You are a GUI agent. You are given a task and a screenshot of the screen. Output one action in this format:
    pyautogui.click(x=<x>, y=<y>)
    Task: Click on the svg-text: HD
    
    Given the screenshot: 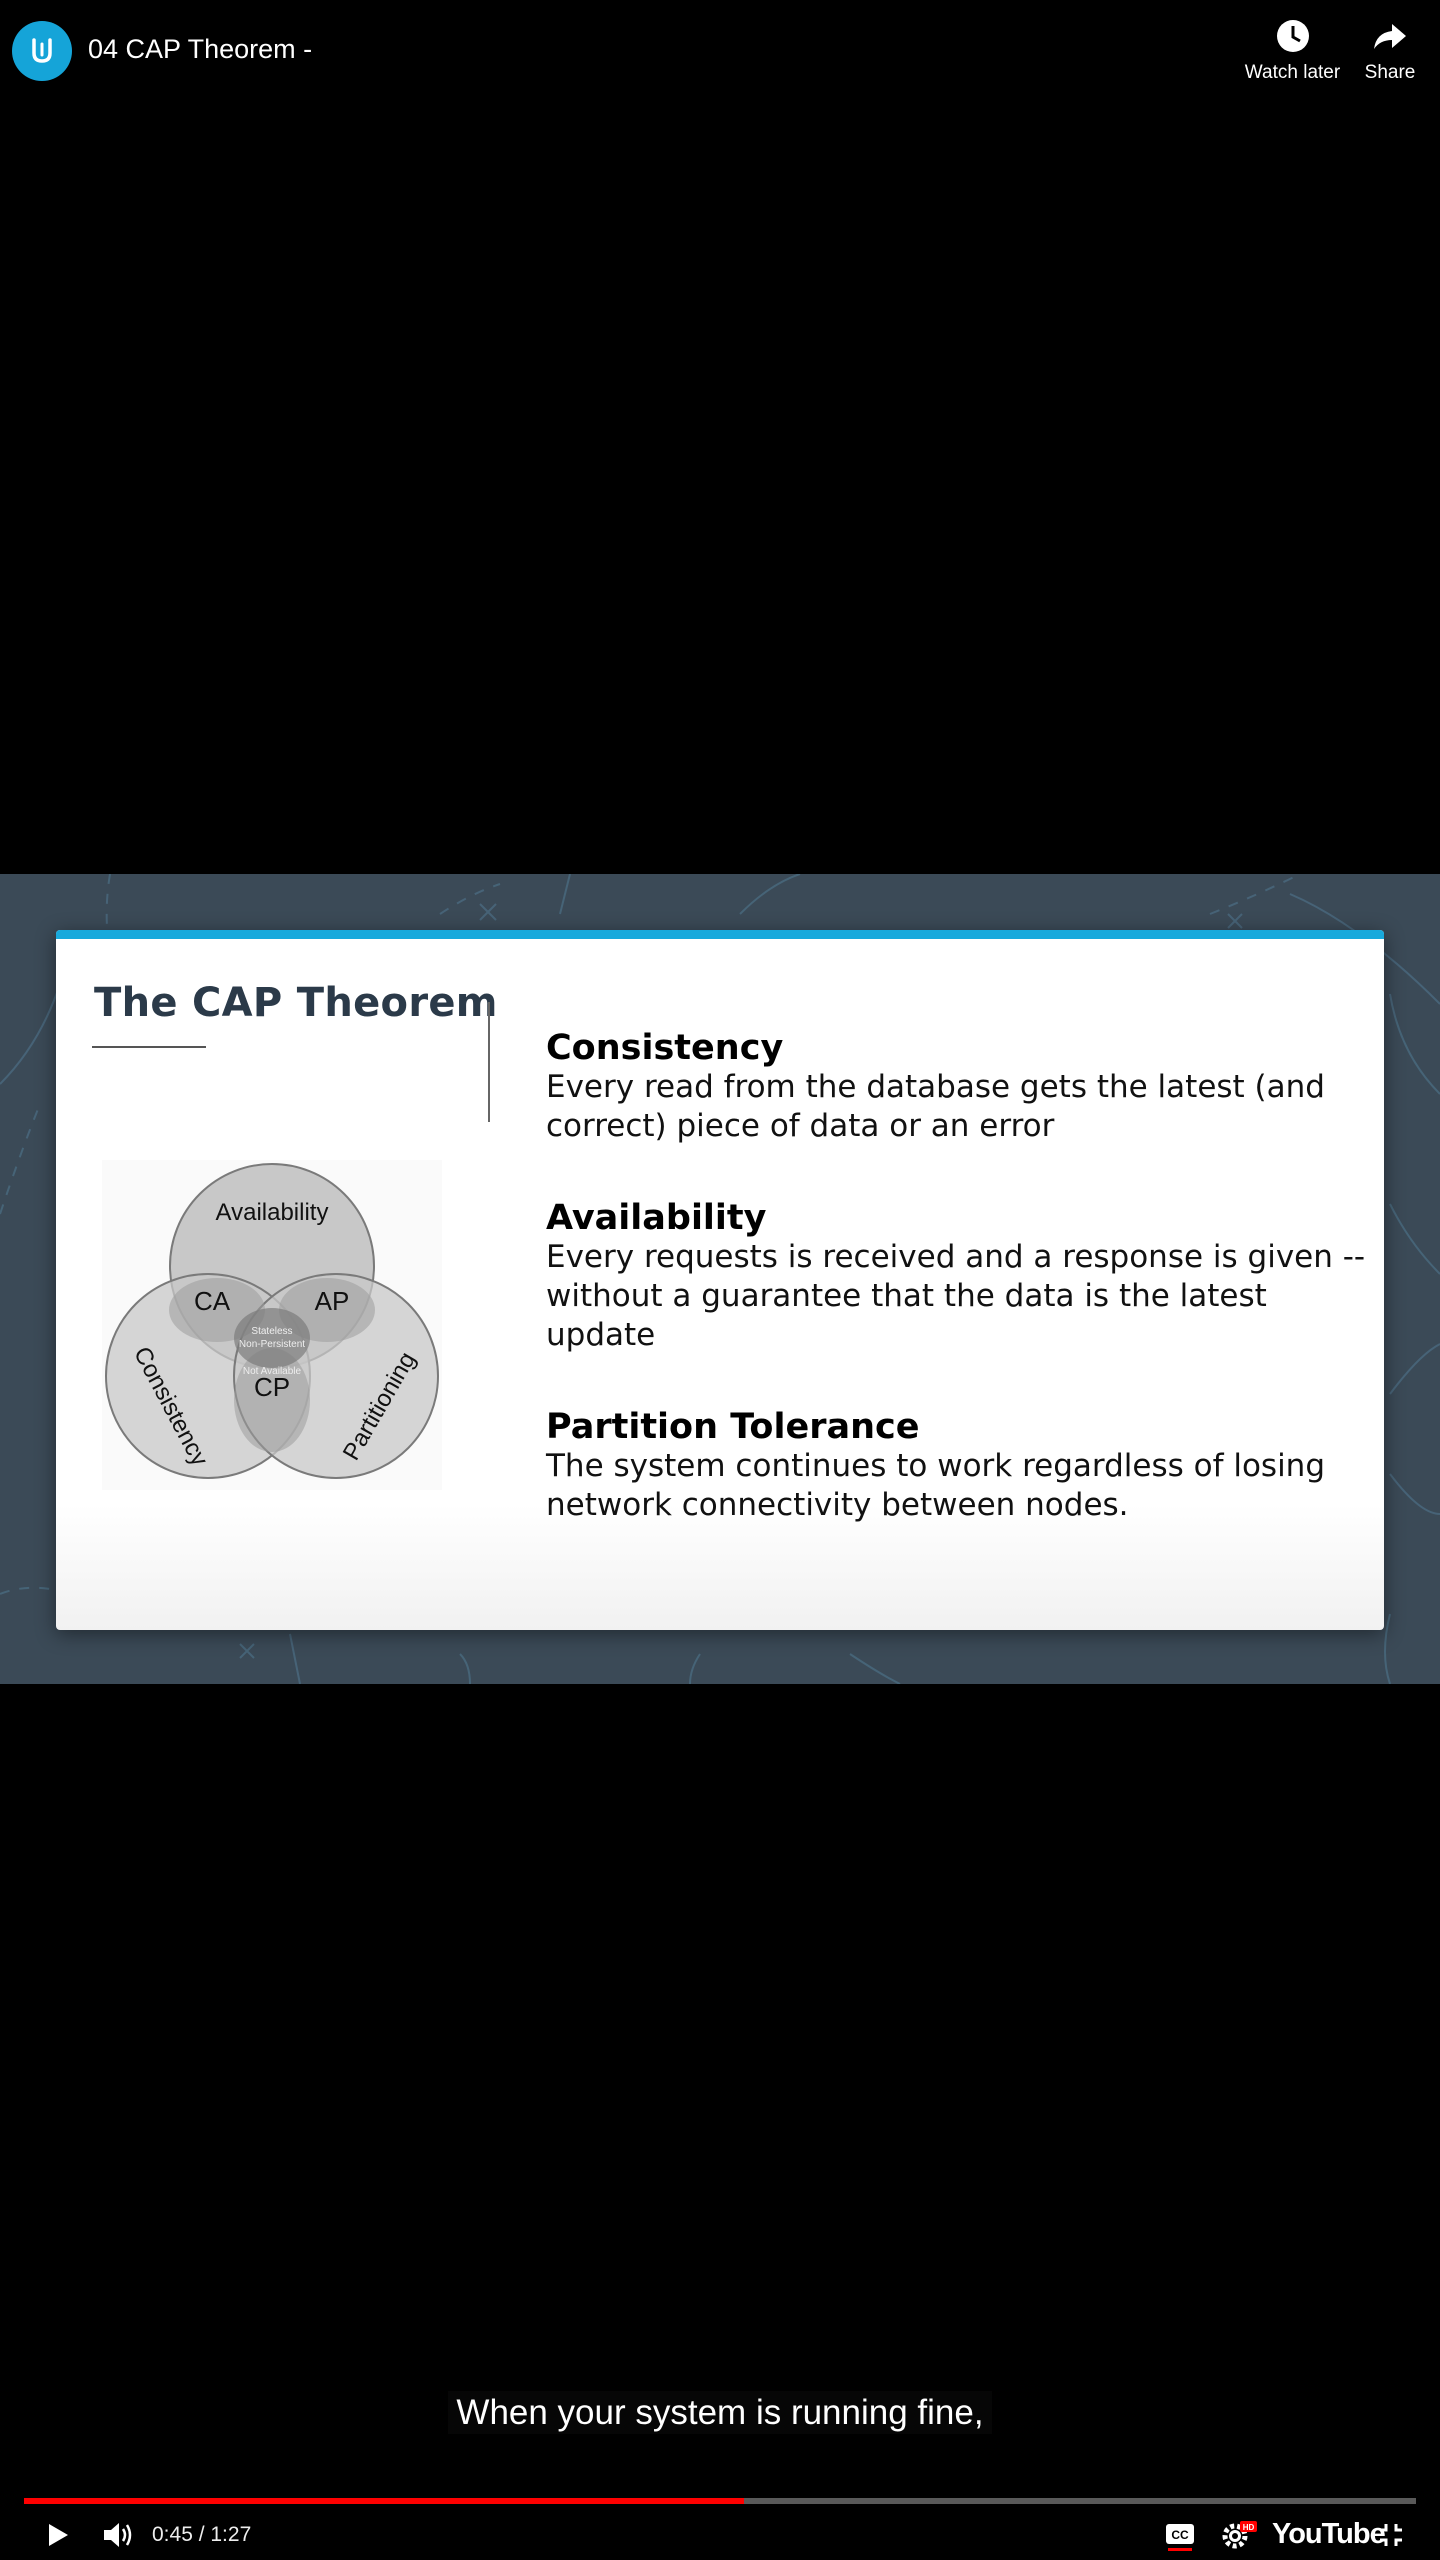 What is the action you would take?
    pyautogui.click(x=1249, y=2527)
    